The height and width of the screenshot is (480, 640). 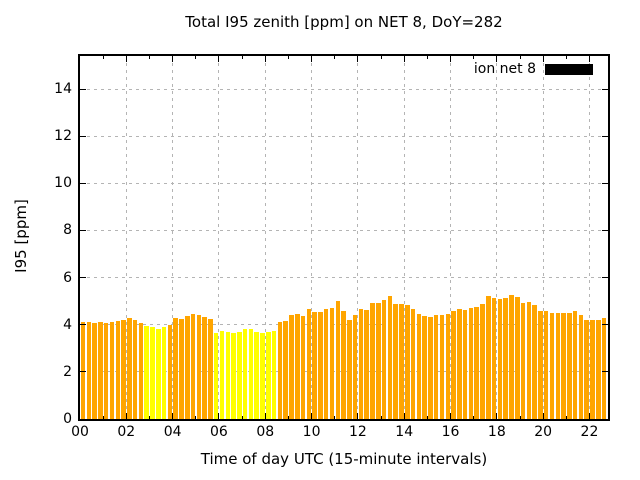 What do you see at coordinates (141, 370) in the screenshot?
I see `bar-02:30` at bounding box center [141, 370].